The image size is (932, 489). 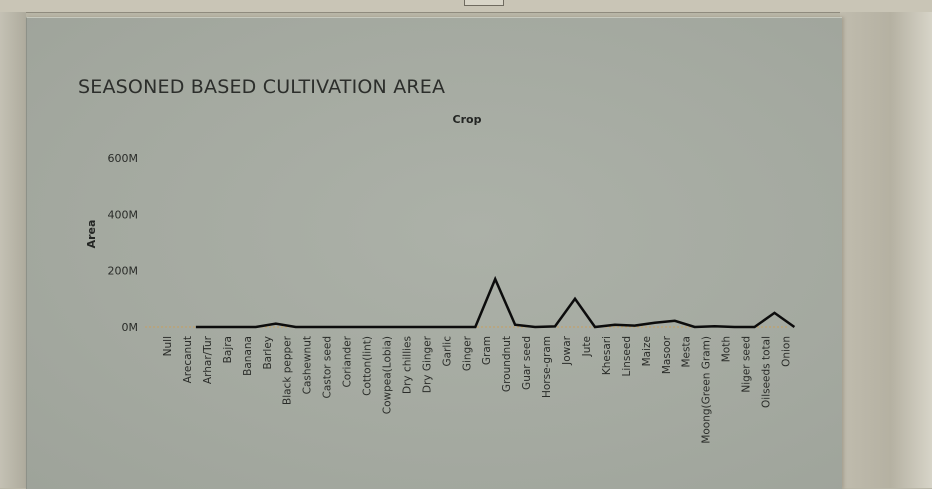 I want to click on x-tick-label: Niger seed, so click(x=747, y=364).